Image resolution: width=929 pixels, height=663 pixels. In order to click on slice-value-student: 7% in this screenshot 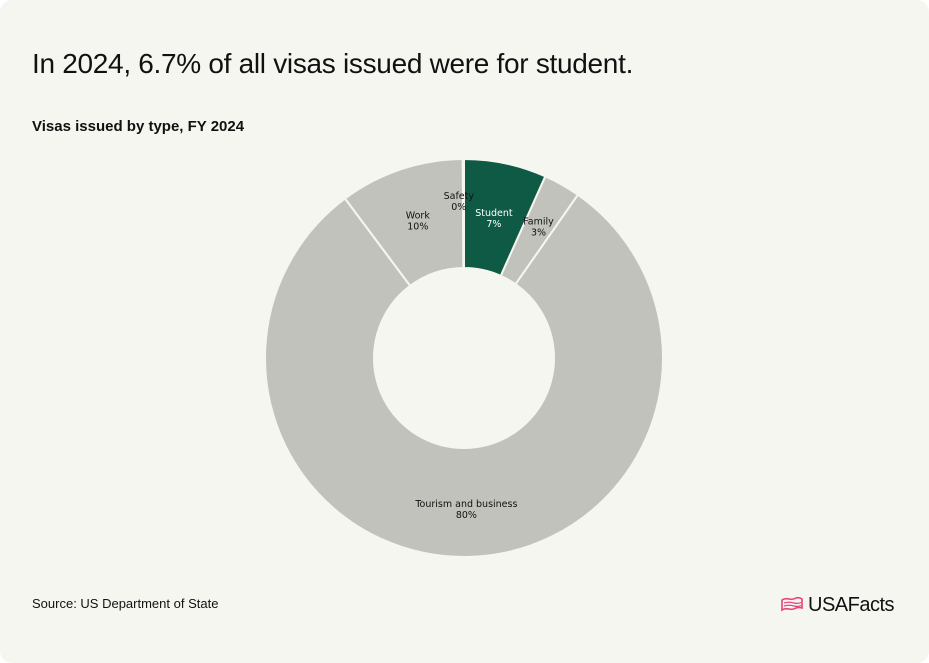, I will do `click(493, 224)`.